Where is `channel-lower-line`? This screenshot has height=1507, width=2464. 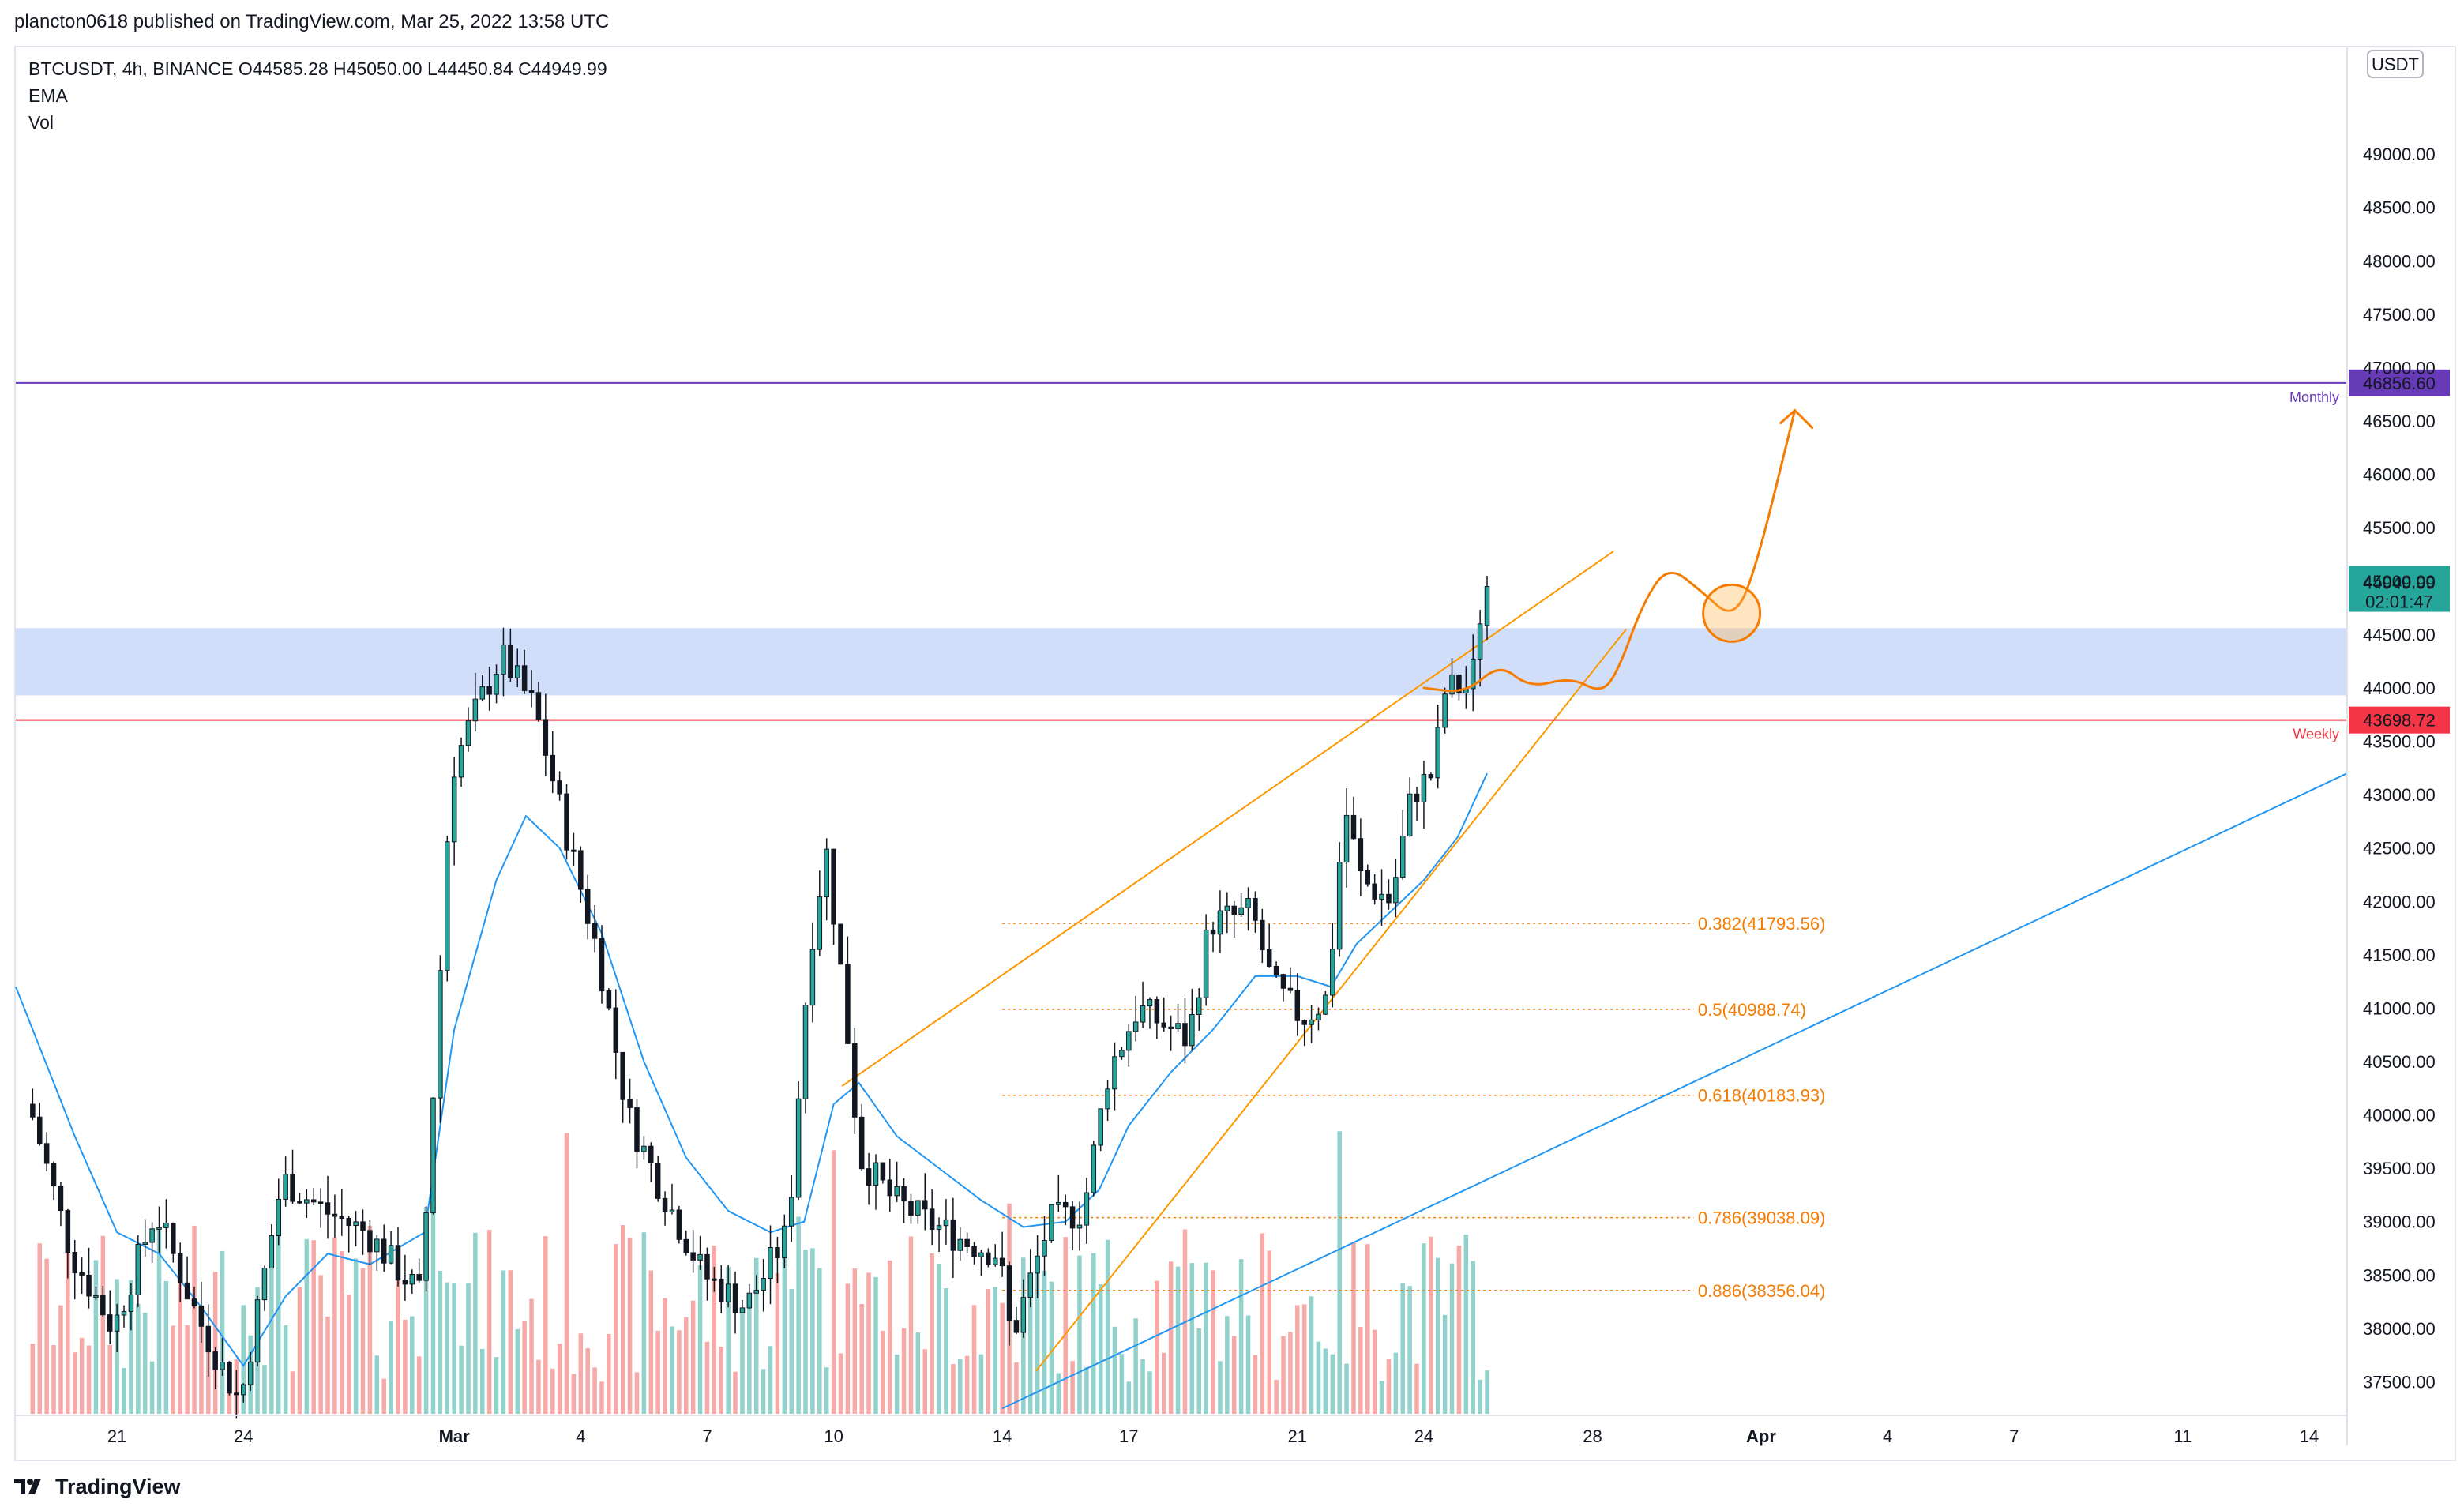 channel-lower-line is located at coordinates (1331, 1000).